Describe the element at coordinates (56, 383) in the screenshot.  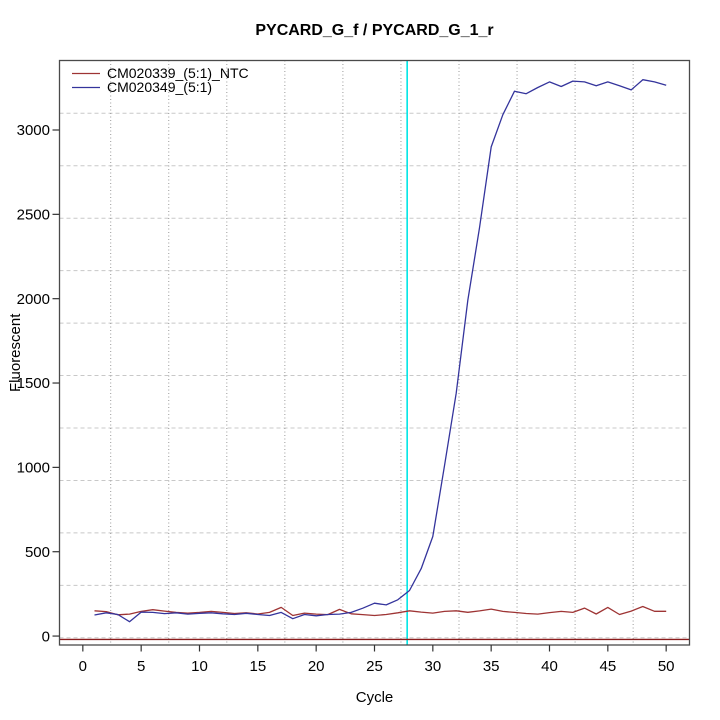
I see `y-axis-ticks` at that location.